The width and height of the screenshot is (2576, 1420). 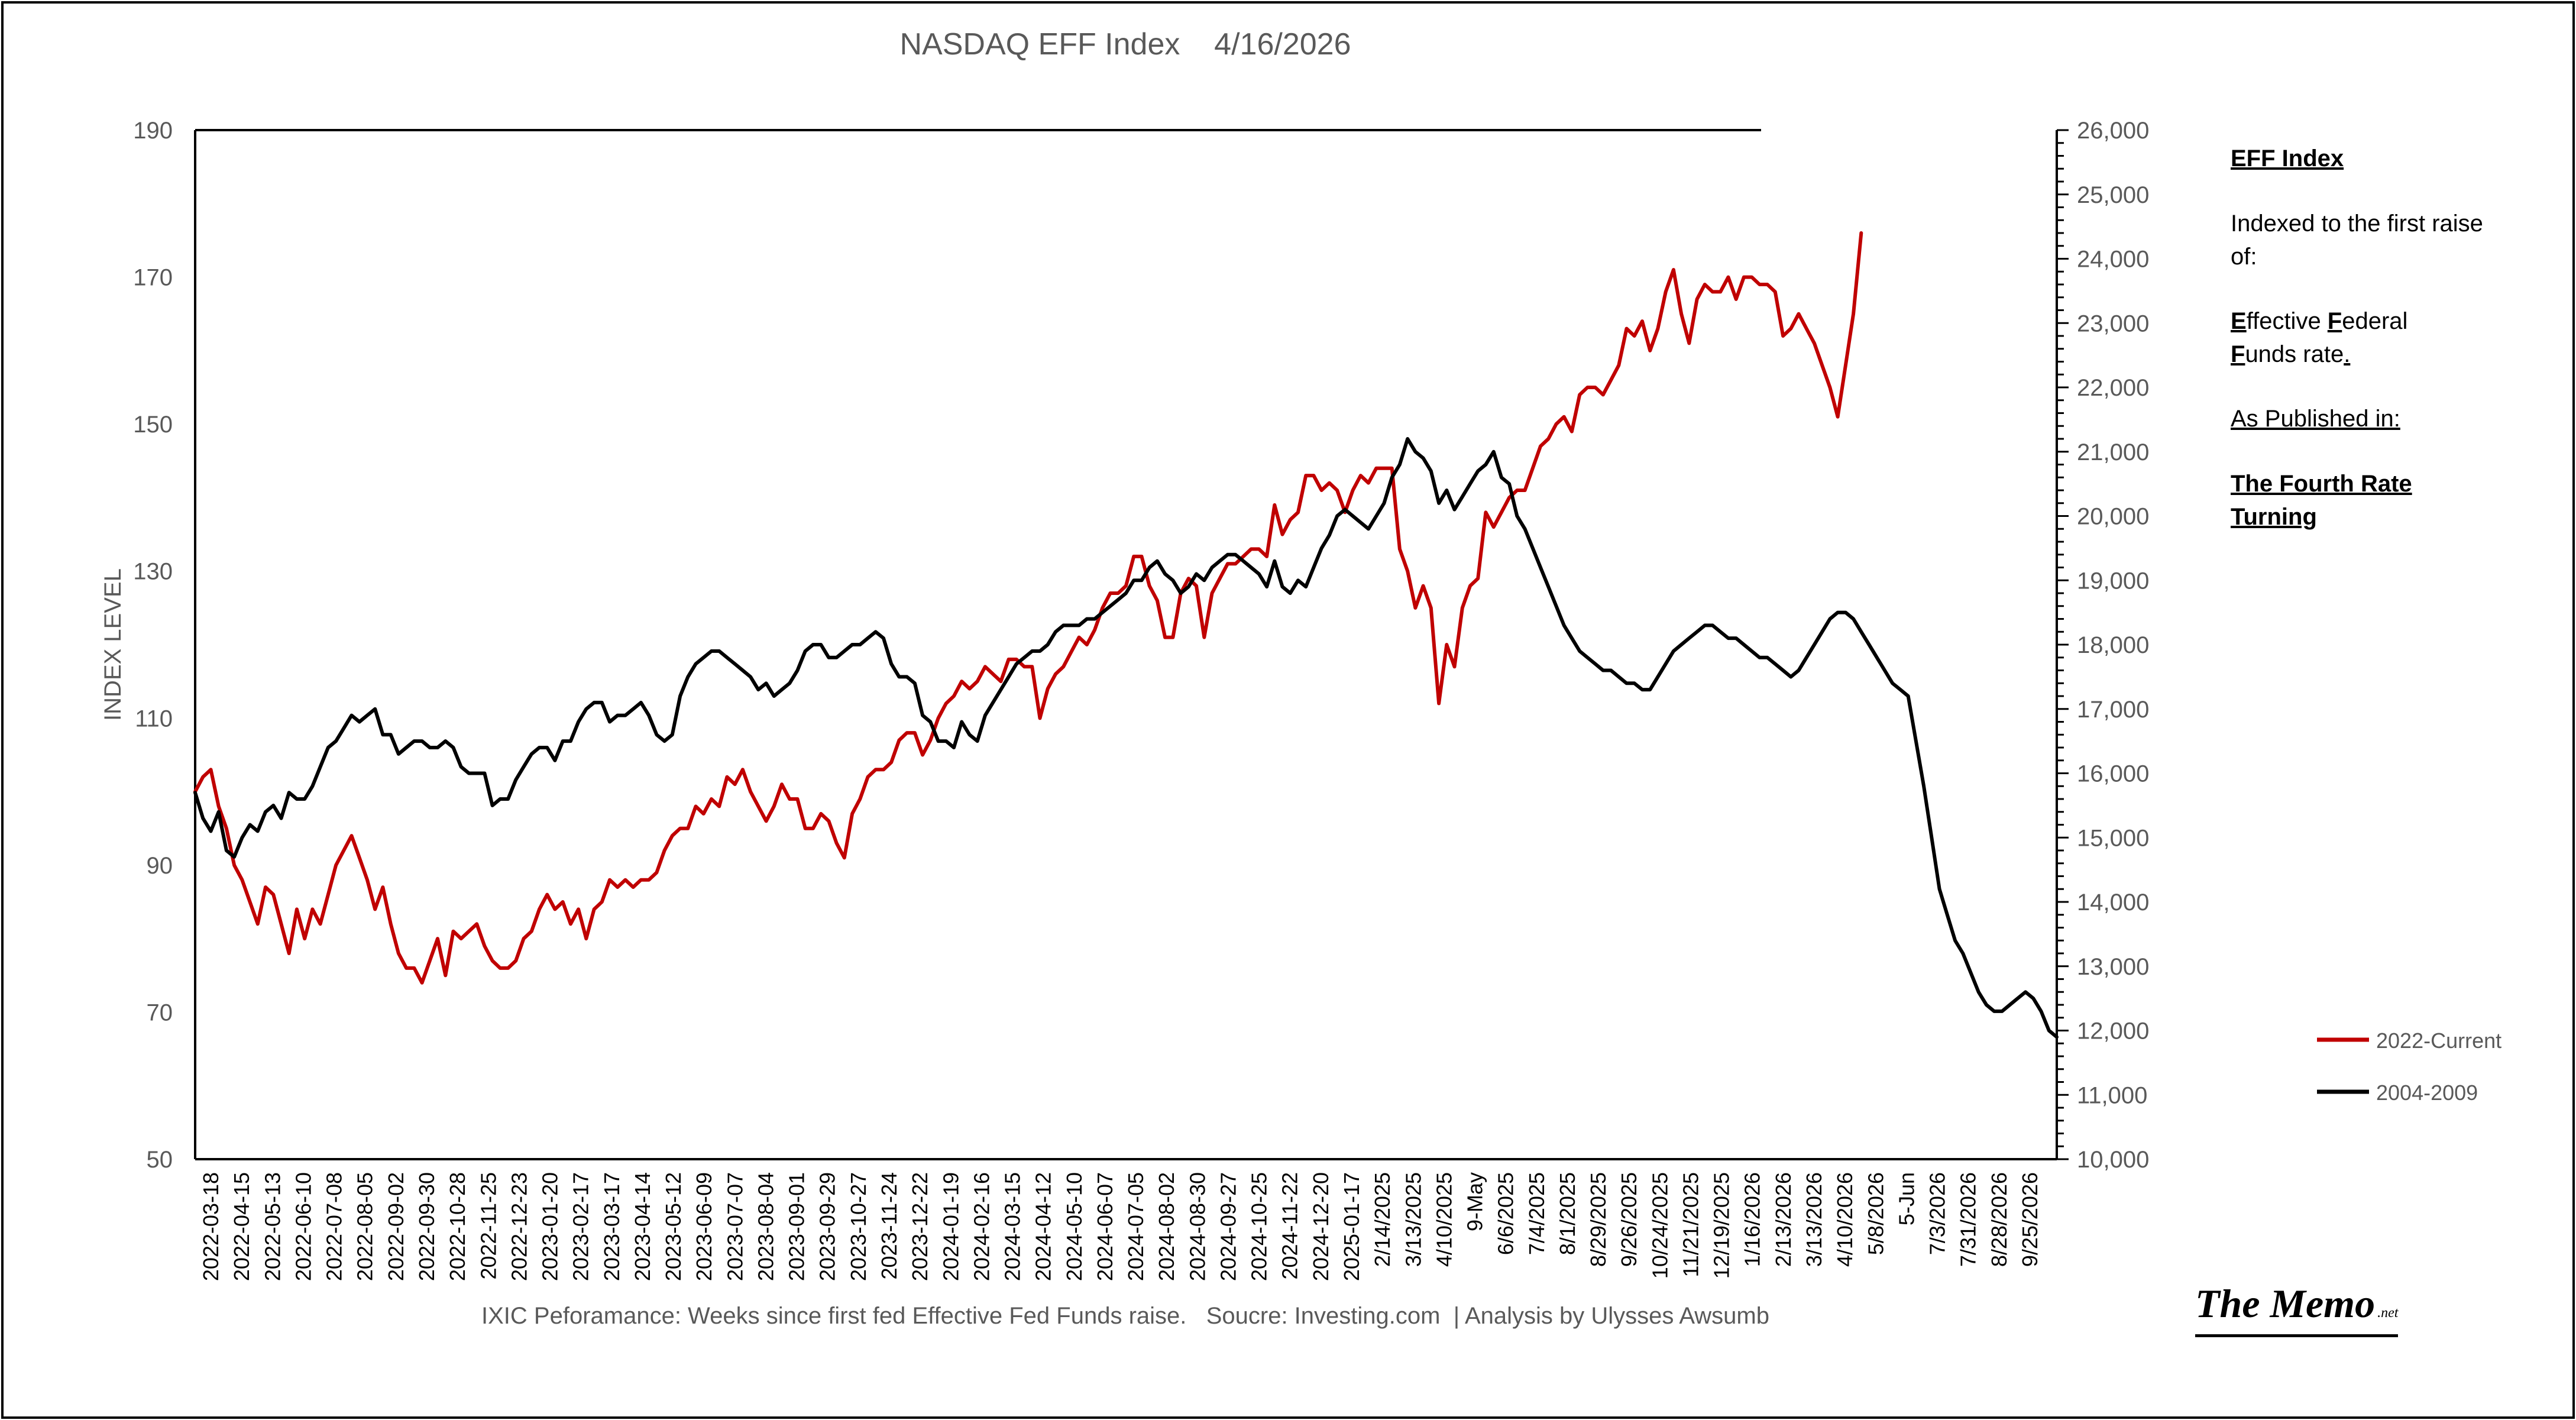 I want to click on x-axis-tick-label: 2022-06-10, so click(x=303, y=1226).